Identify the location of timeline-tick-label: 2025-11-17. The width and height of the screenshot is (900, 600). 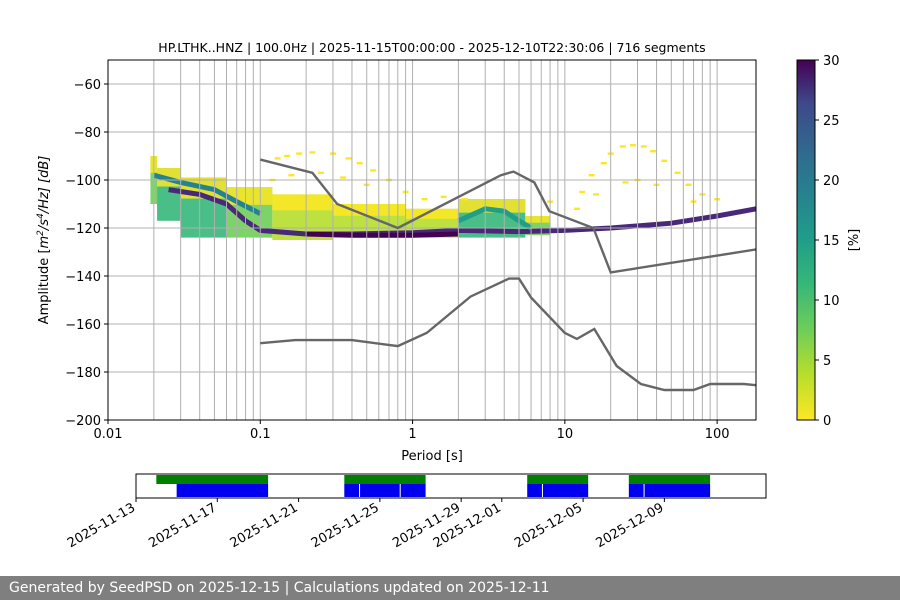
(182, 525).